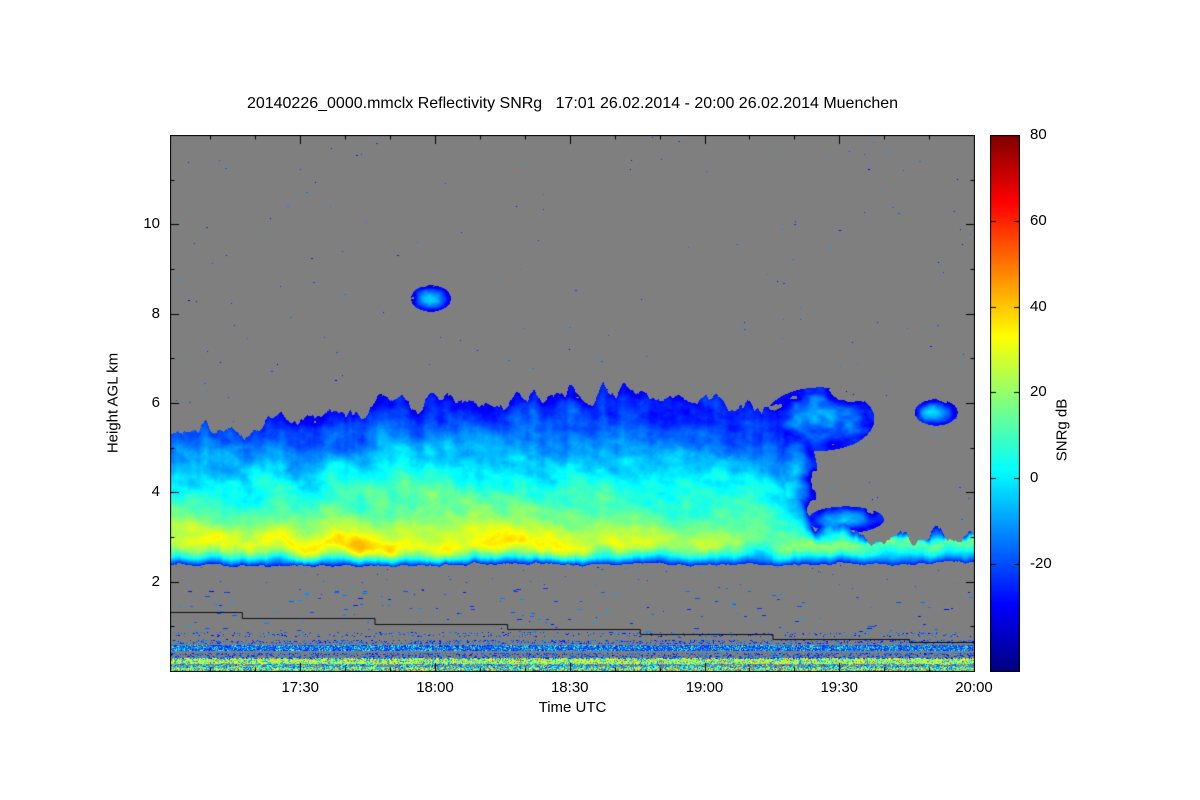  I want to click on y-tick-label: 8, so click(155, 313).